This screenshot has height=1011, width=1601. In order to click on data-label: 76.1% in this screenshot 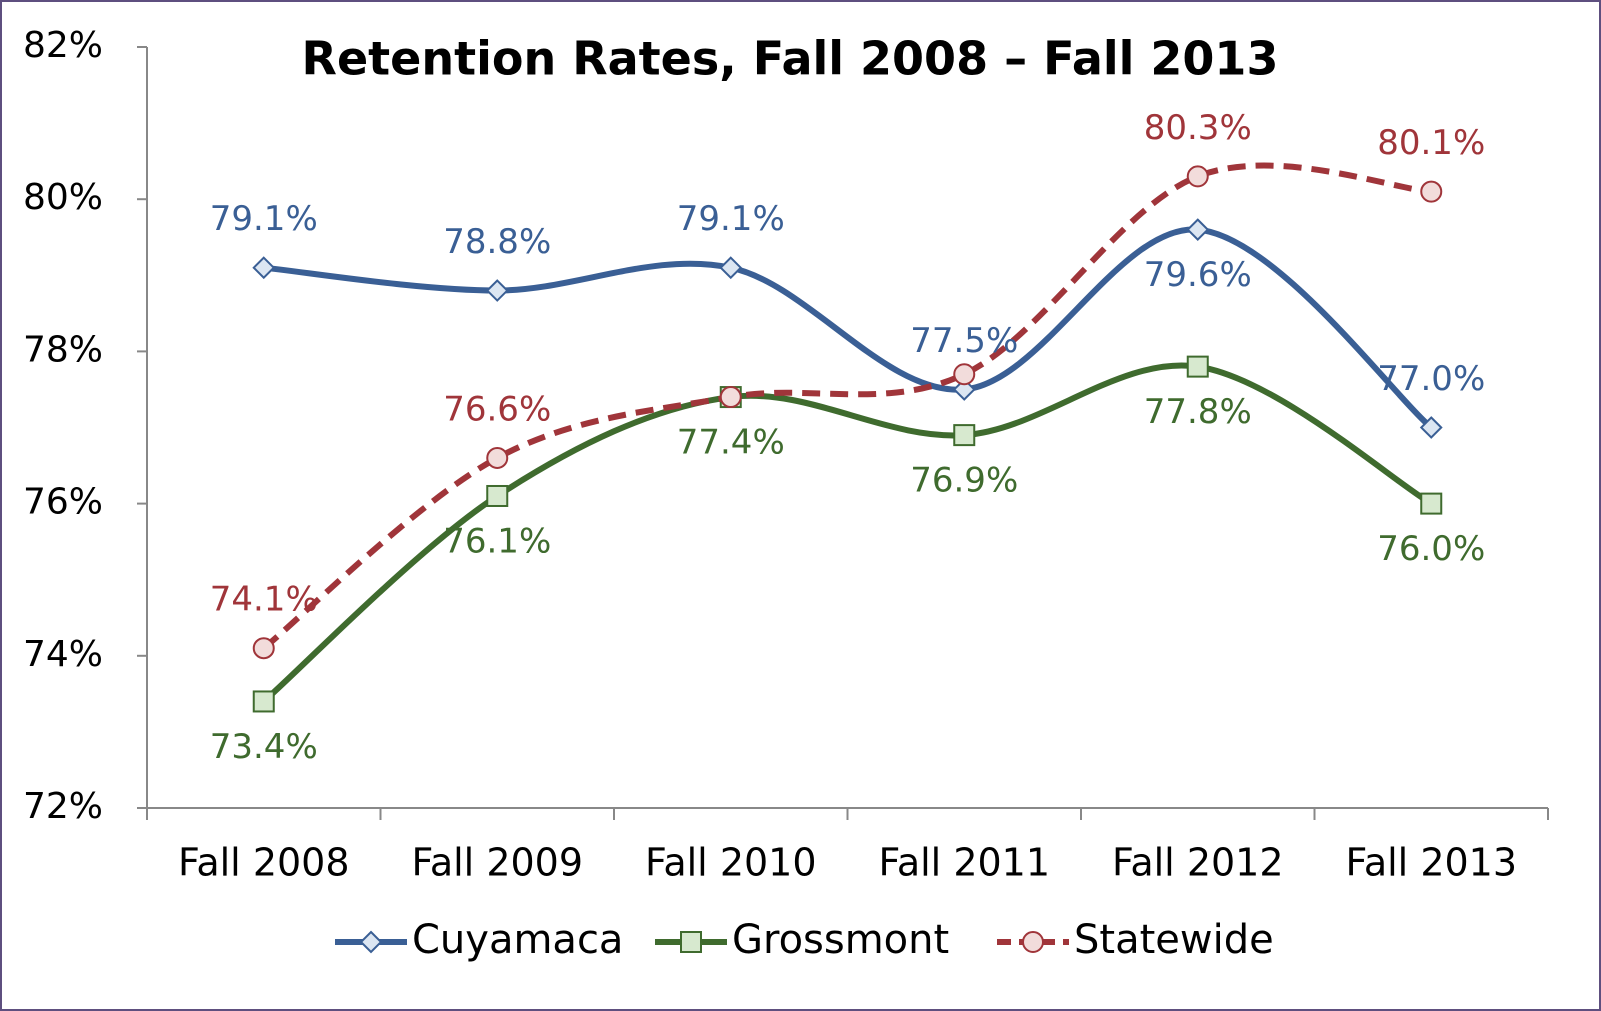, I will do `click(497, 541)`.